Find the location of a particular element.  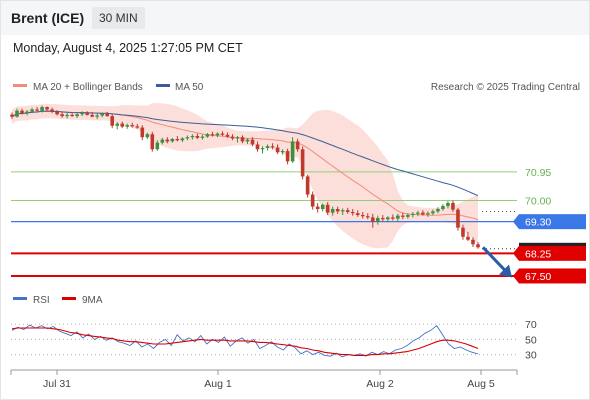

datetime-label: Monday, August 4, 2025 1:27:05 PM CET is located at coordinates (128, 48).